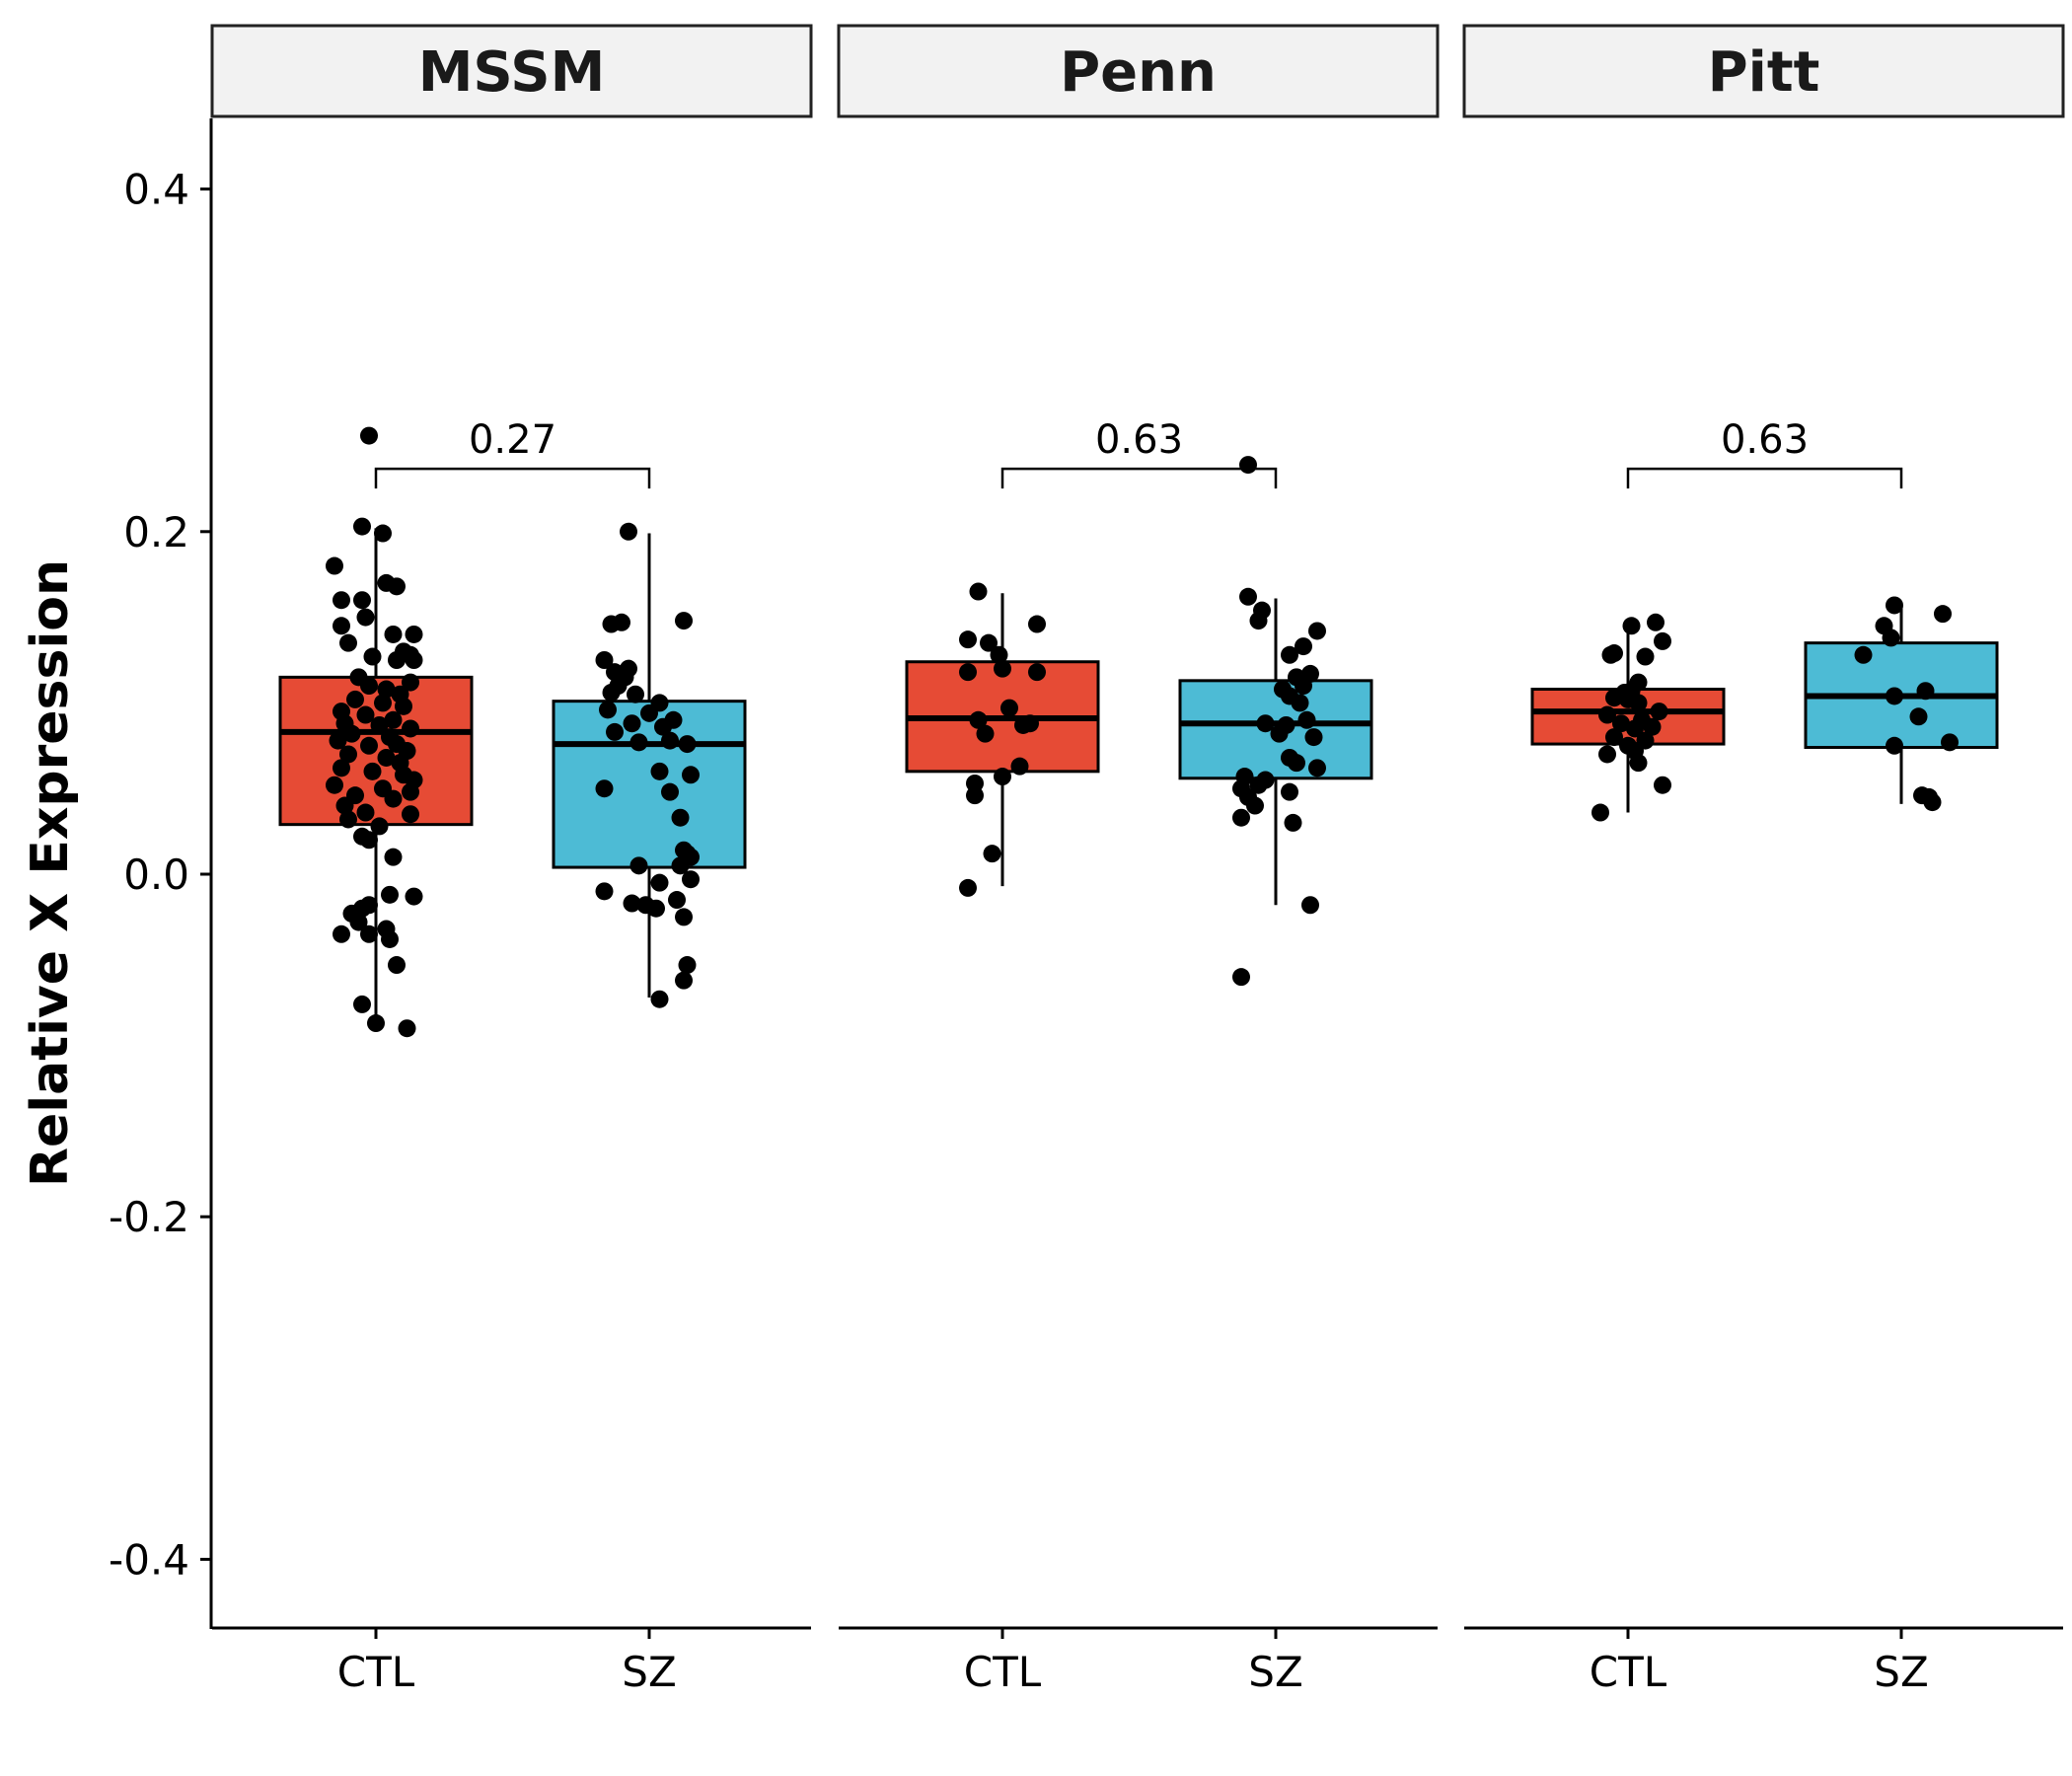  I want to click on facet-strip, so click(1764, 71).